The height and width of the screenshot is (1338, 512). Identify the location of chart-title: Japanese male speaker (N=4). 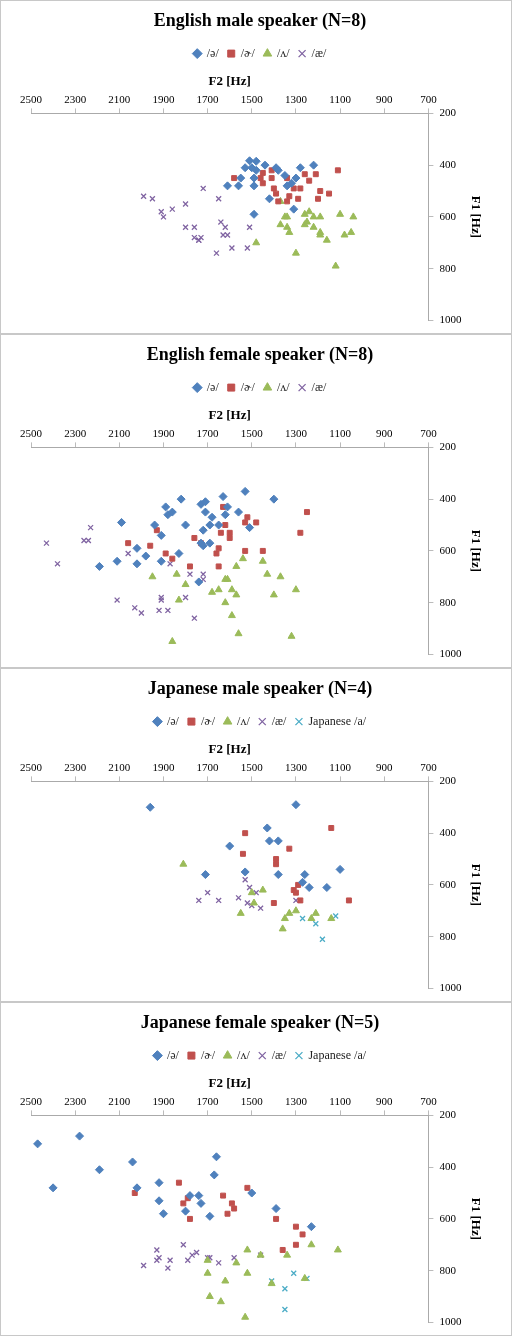
(260, 689).